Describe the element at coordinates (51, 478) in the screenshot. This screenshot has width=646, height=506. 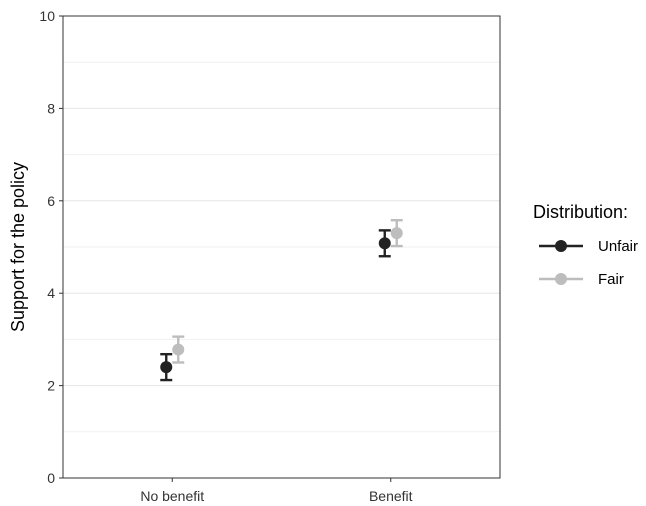
I see `y-tick-label: 0` at that location.